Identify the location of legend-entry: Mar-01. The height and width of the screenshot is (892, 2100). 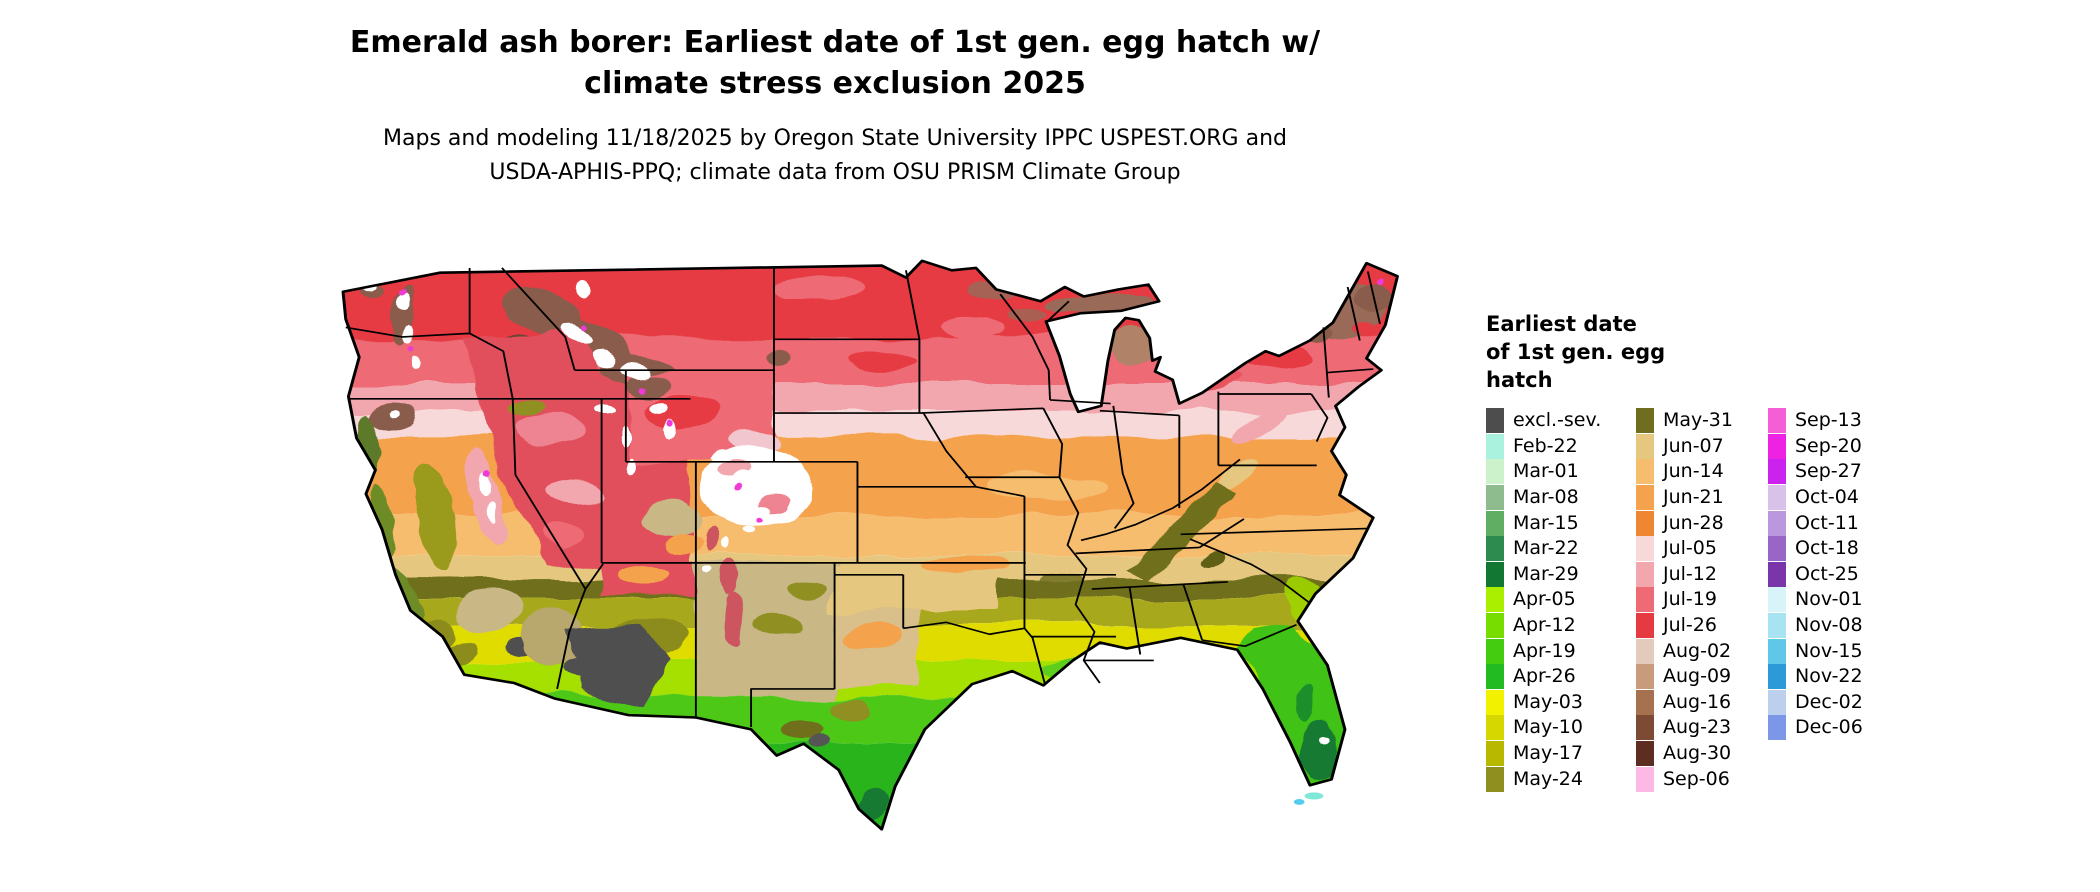
(1561, 472).